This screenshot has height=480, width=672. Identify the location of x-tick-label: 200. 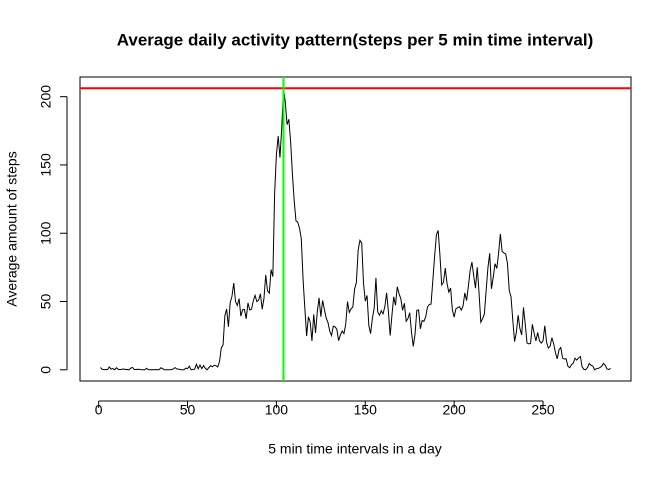
(454, 410).